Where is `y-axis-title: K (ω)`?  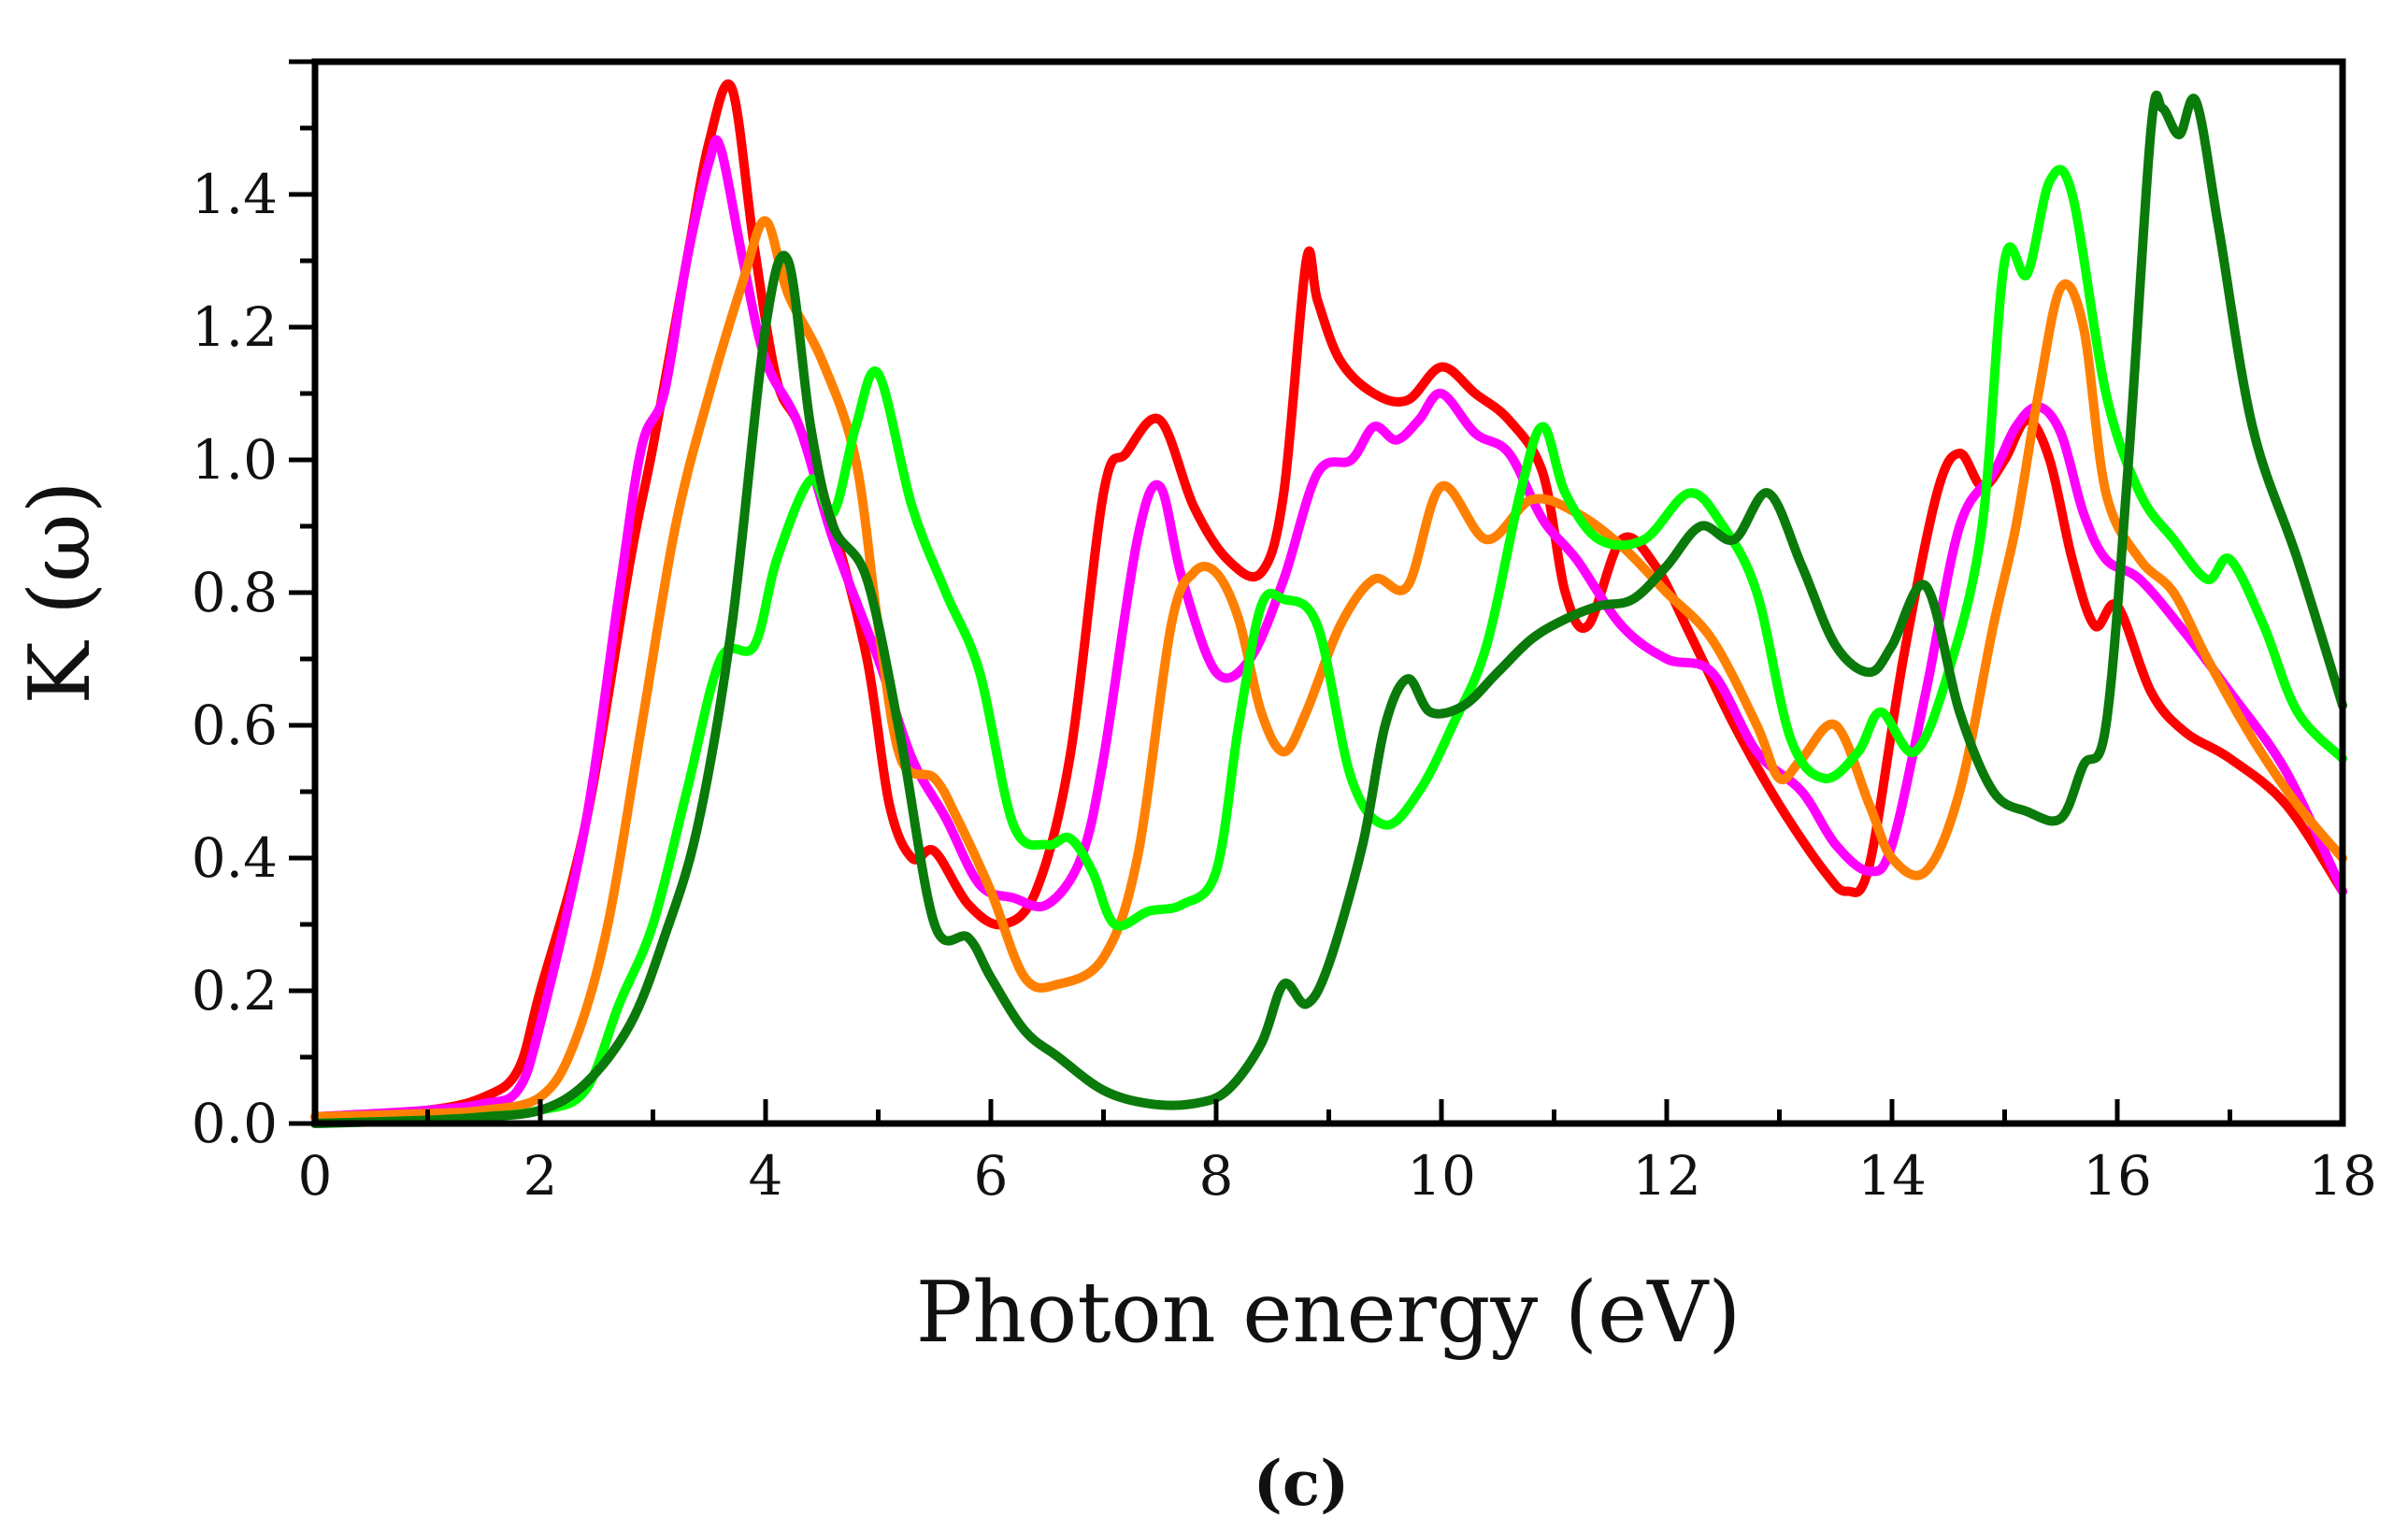
y-axis-title: K (ω) is located at coordinates (60, 592).